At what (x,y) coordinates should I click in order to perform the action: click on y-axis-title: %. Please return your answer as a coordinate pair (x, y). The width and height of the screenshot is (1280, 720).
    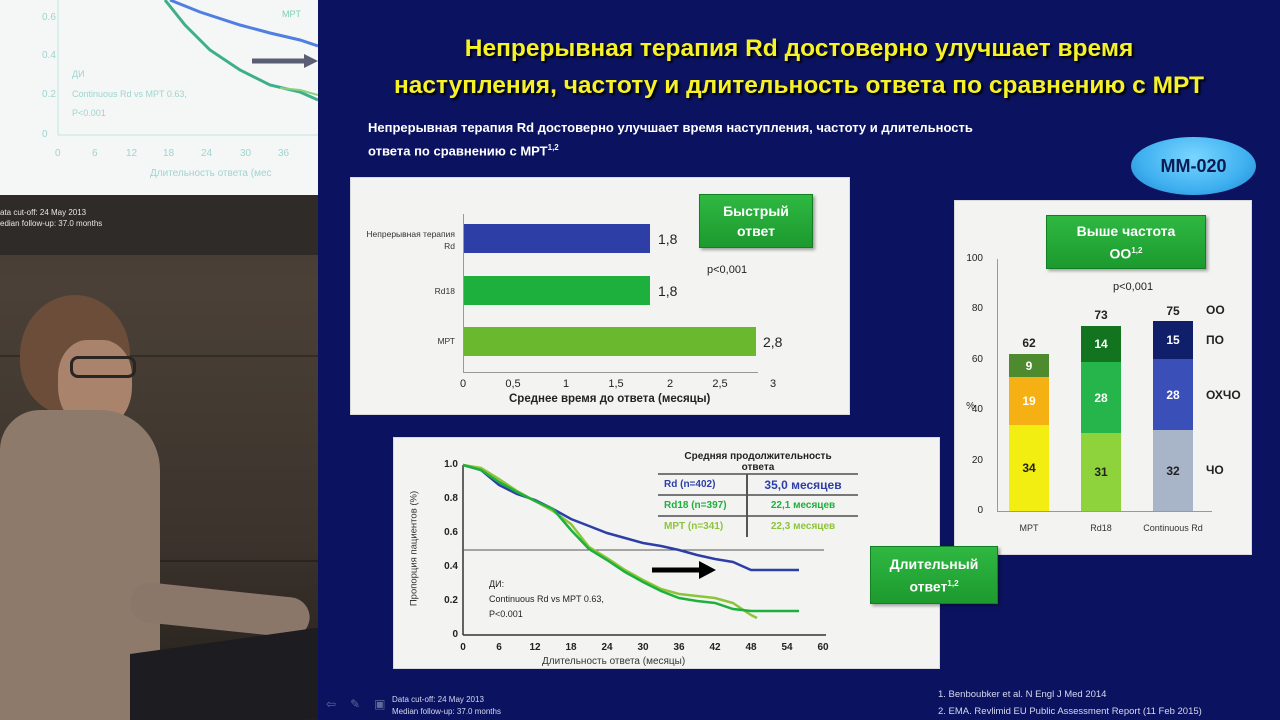
    Looking at the image, I should click on (970, 406).